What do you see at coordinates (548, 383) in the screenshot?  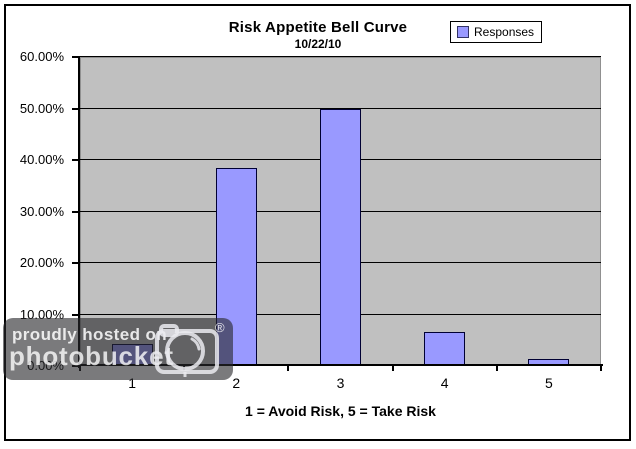 I see `x-tick-label: 5` at bounding box center [548, 383].